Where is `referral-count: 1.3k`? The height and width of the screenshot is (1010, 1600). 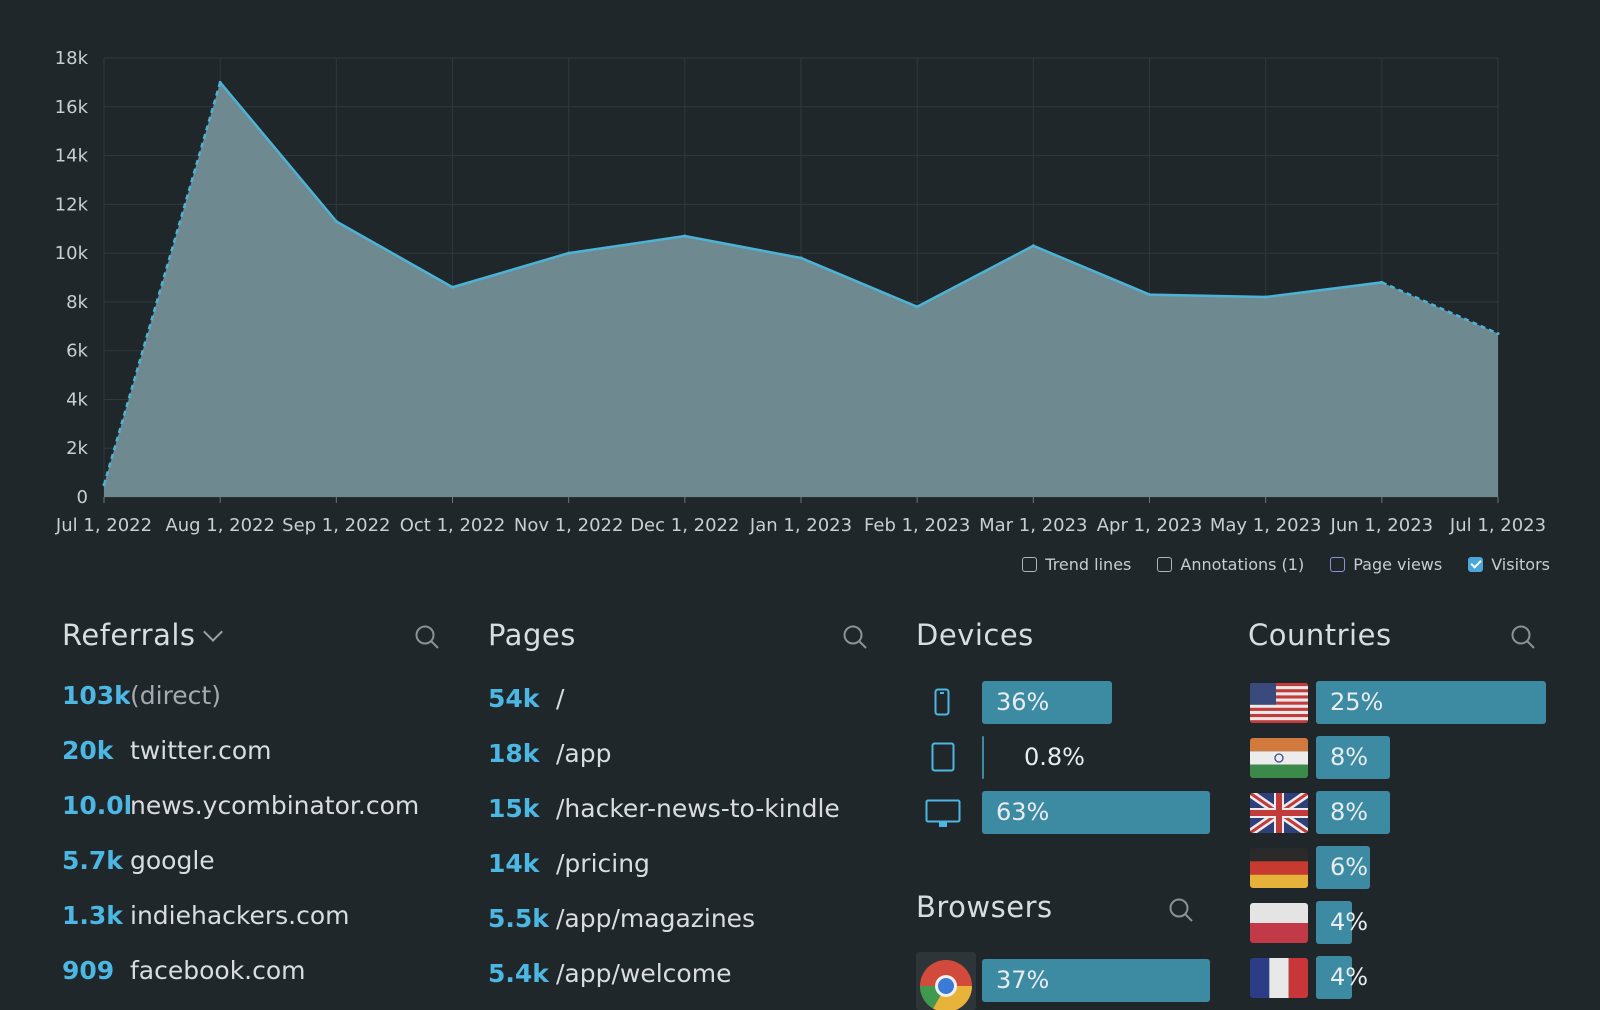
referral-count: 1.3k is located at coordinates (92, 915).